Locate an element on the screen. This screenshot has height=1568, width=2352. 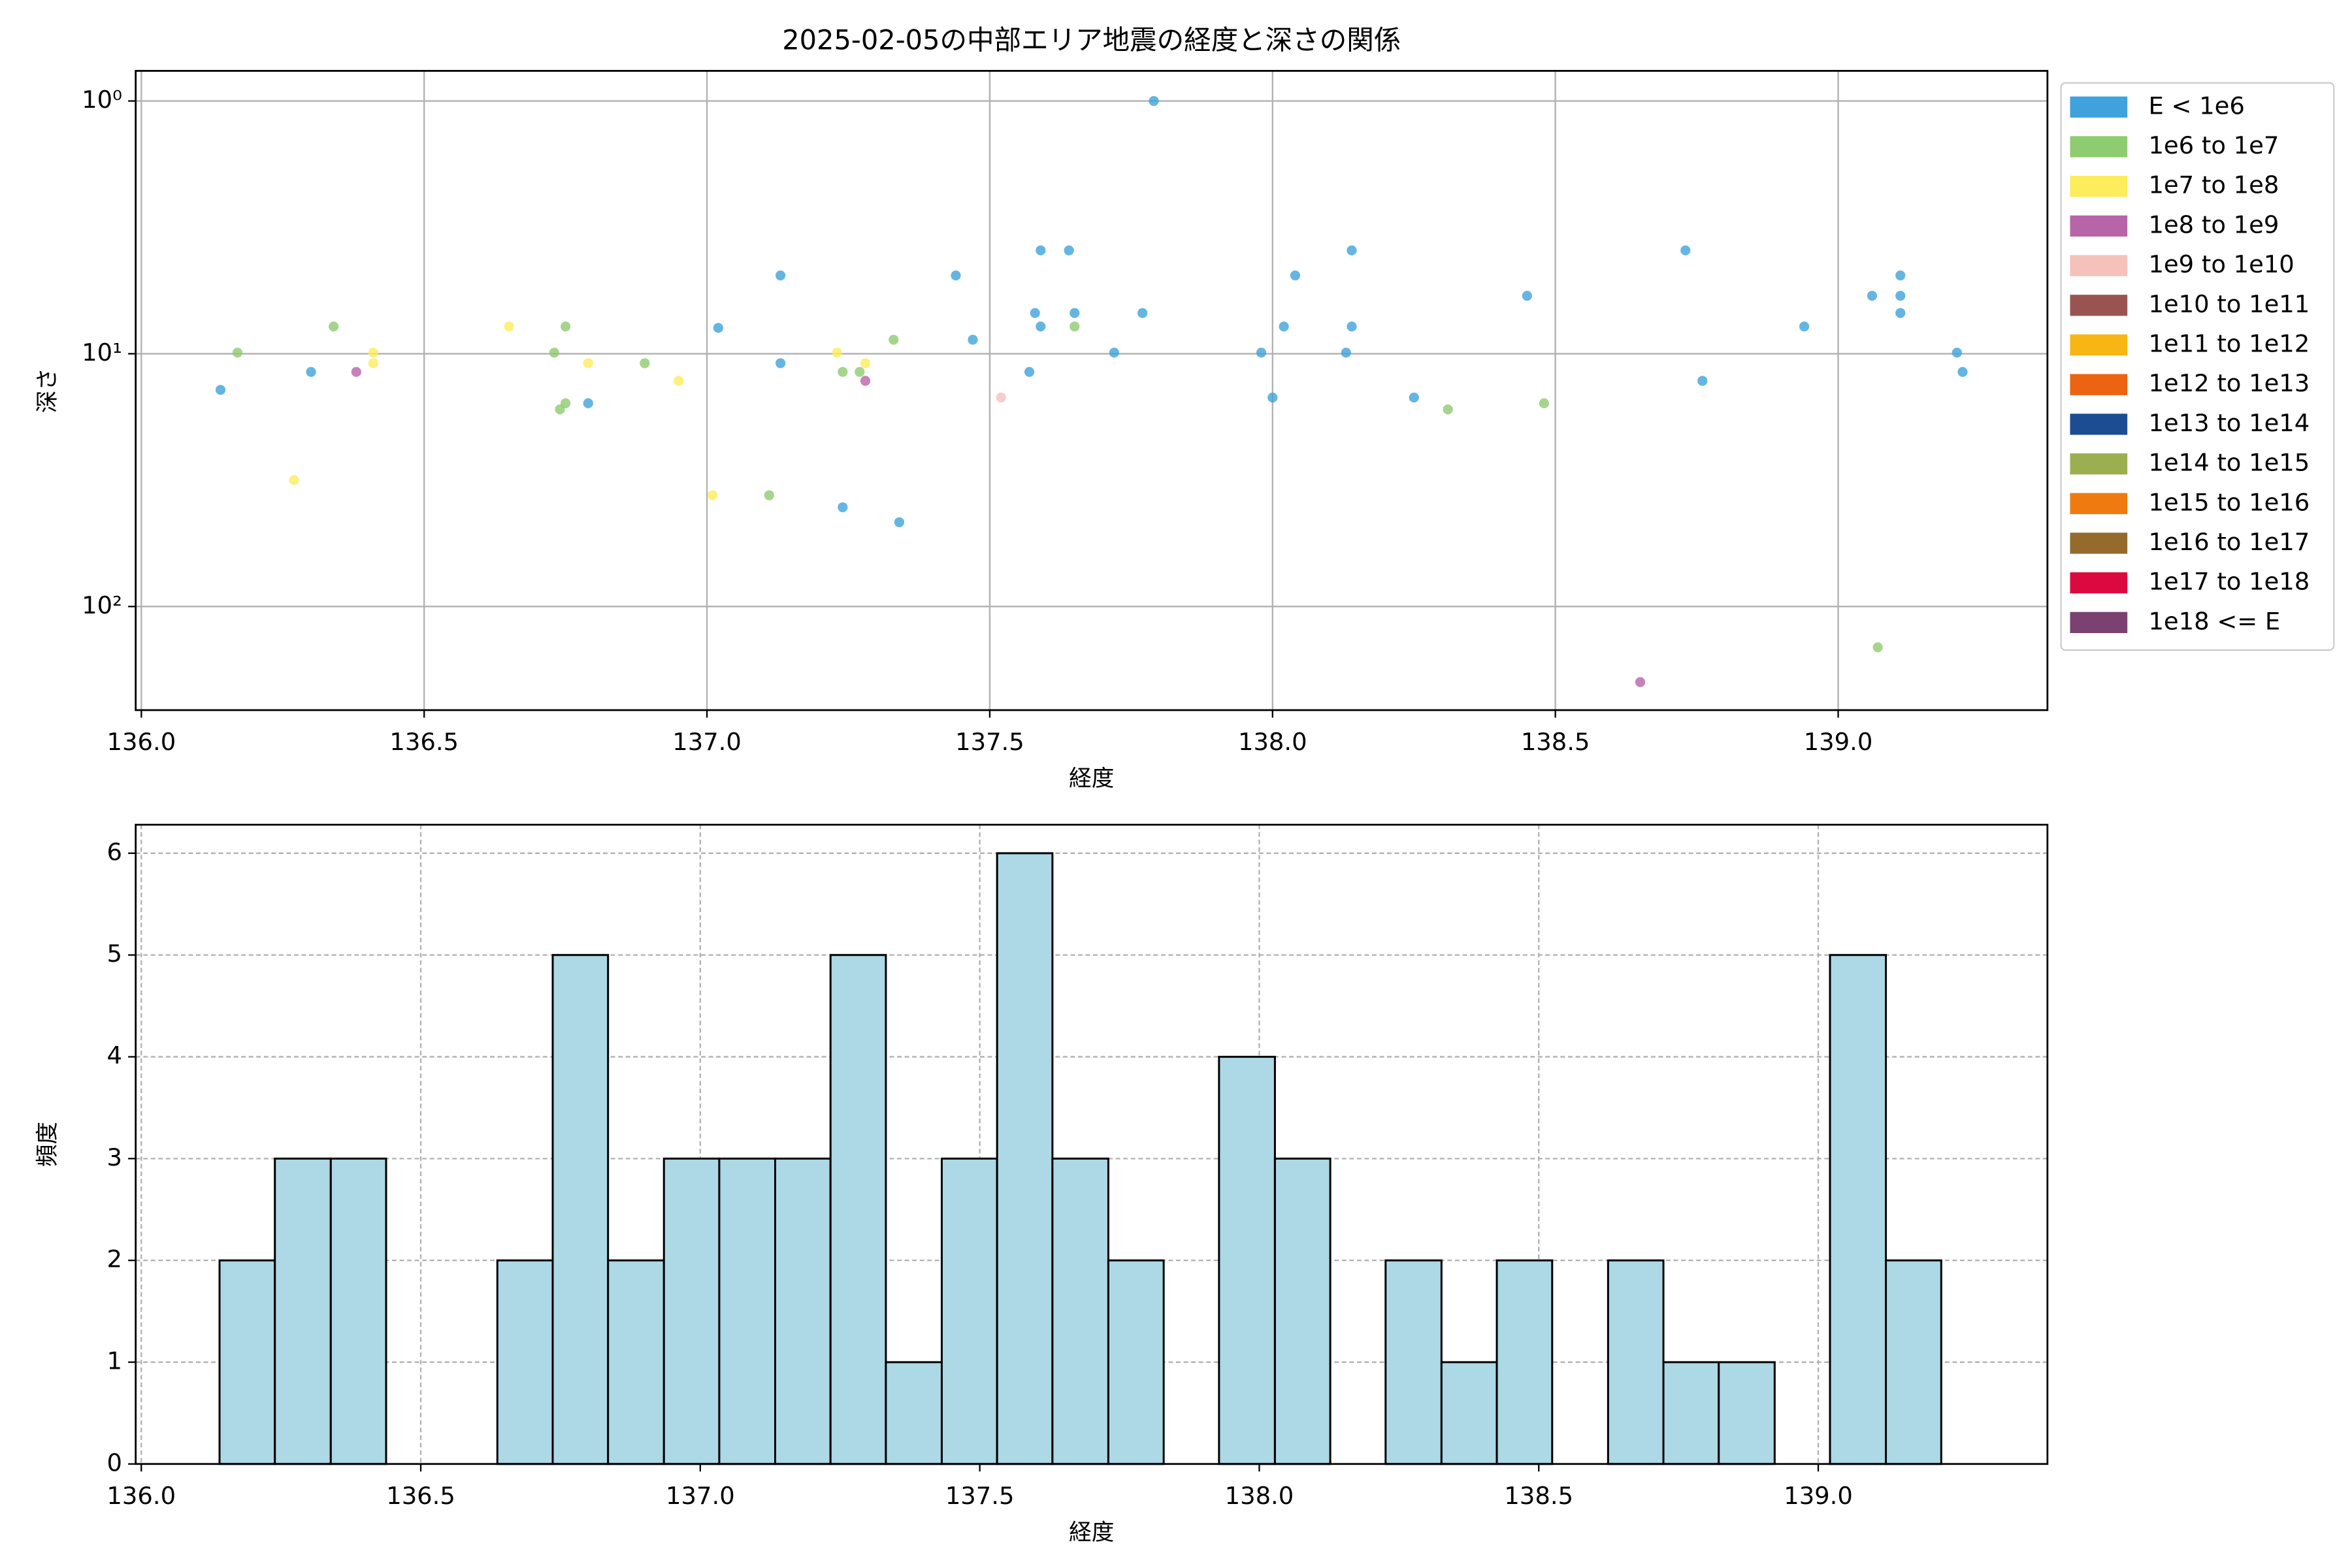
chart-title: 2025-02-05の中部エリア地震の経度と深さの関係 is located at coordinates (1091, 40).